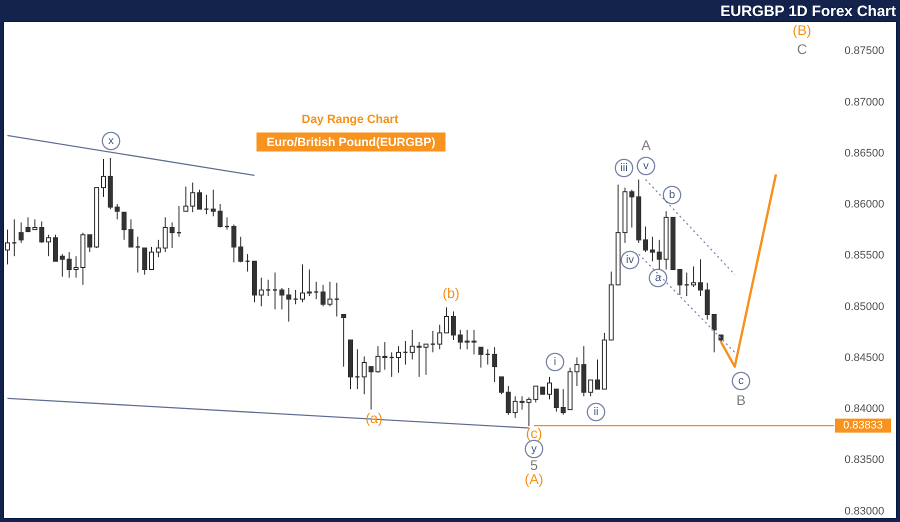  Describe the element at coordinates (863, 426) in the screenshot. I see `ref-line-label: 0.83833` at that location.